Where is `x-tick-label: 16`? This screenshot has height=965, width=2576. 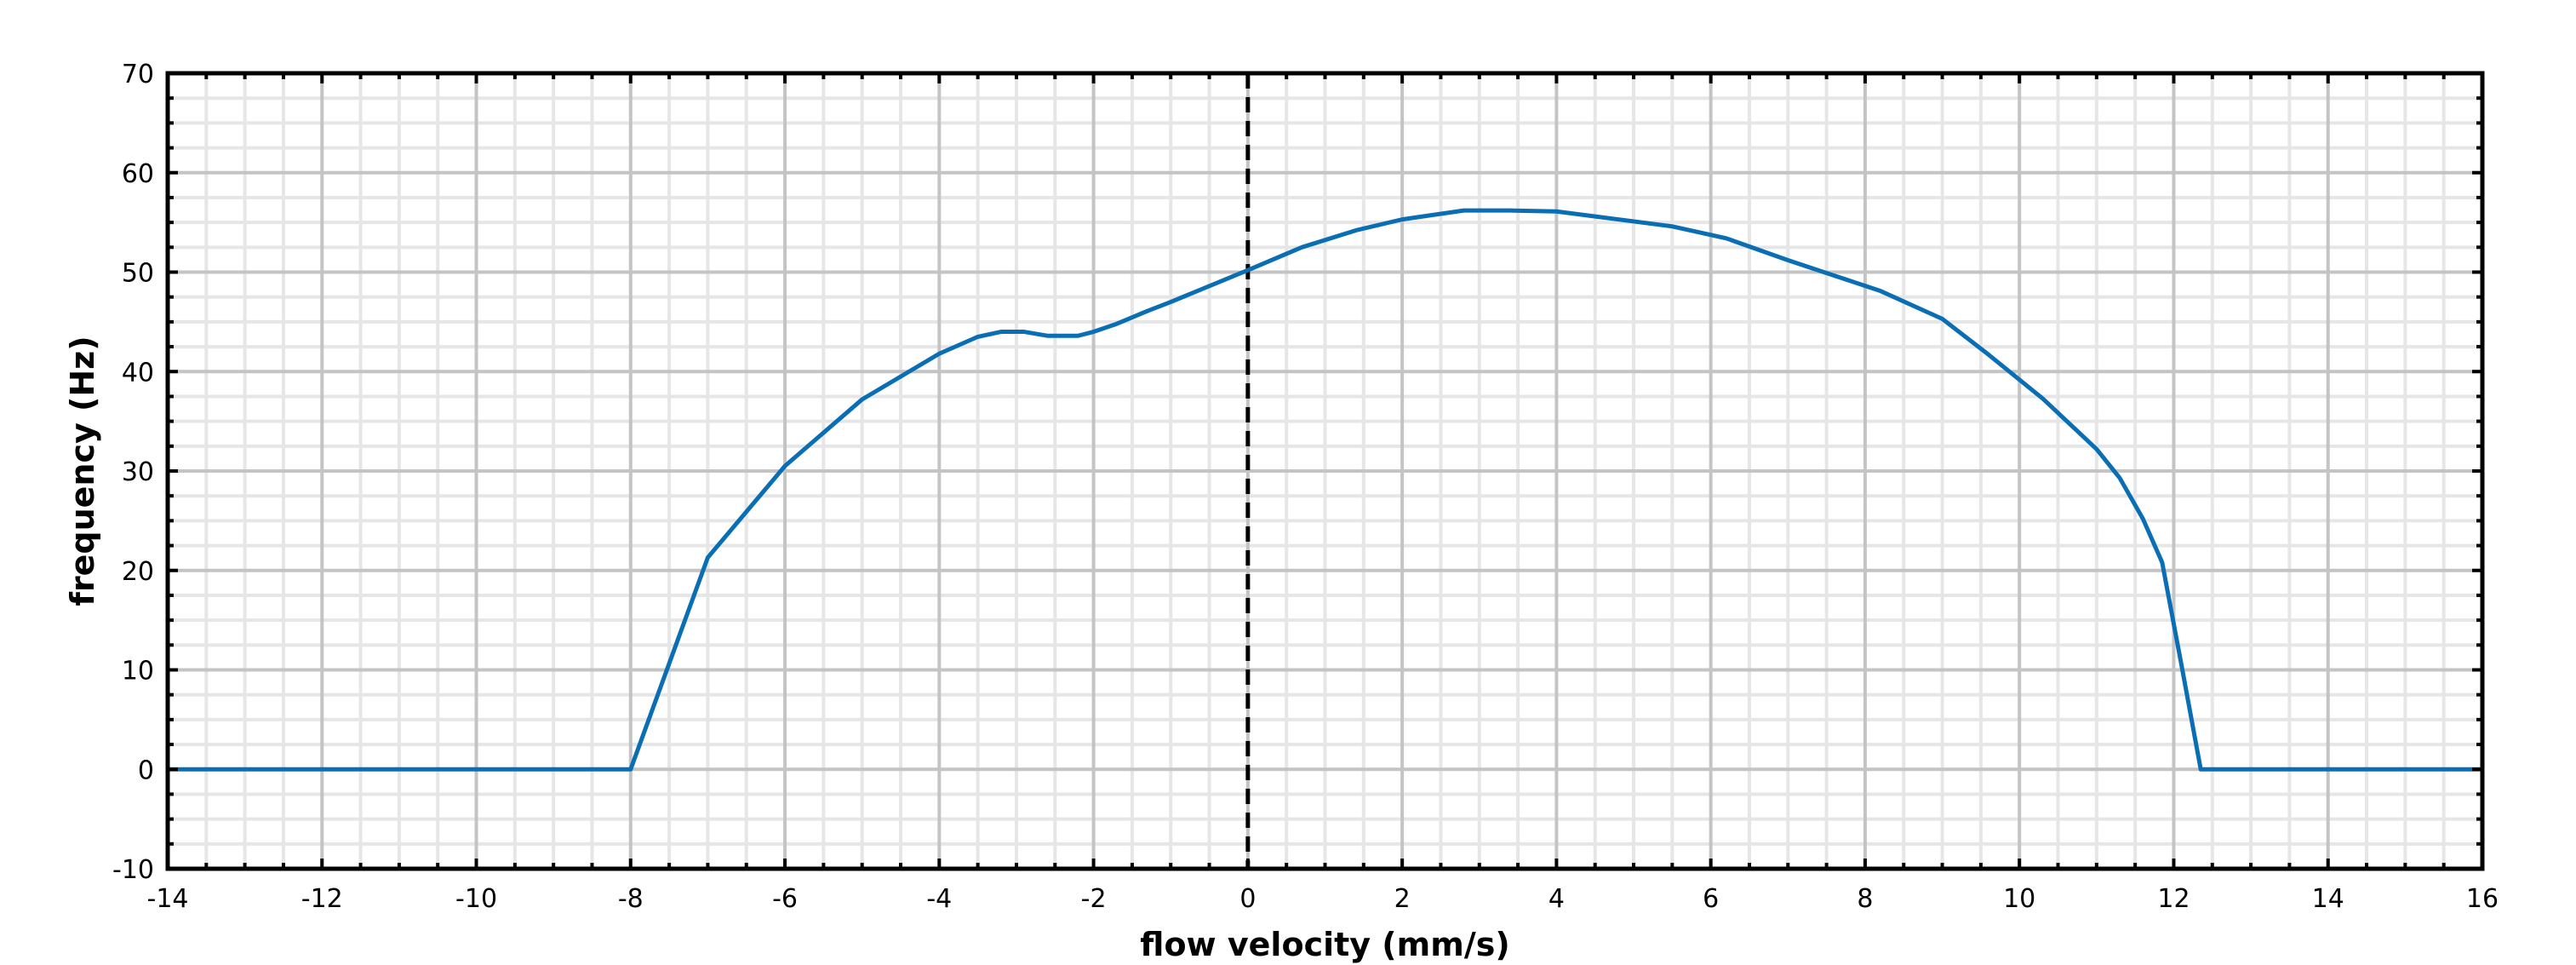 x-tick-label: 16 is located at coordinates (2482, 899).